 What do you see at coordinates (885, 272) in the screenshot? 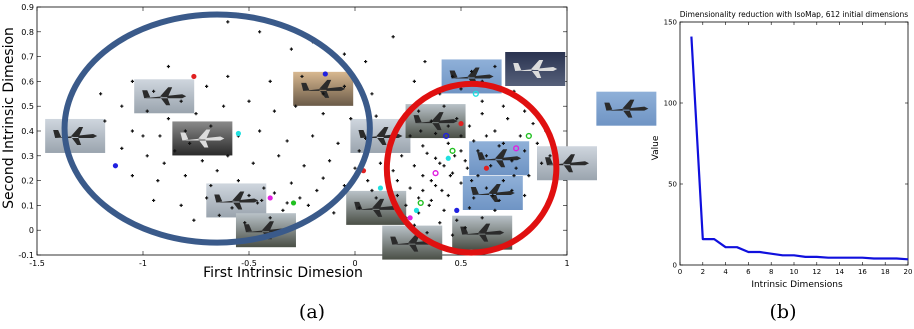
I see `x-tick-label: 18` at bounding box center [885, 272].